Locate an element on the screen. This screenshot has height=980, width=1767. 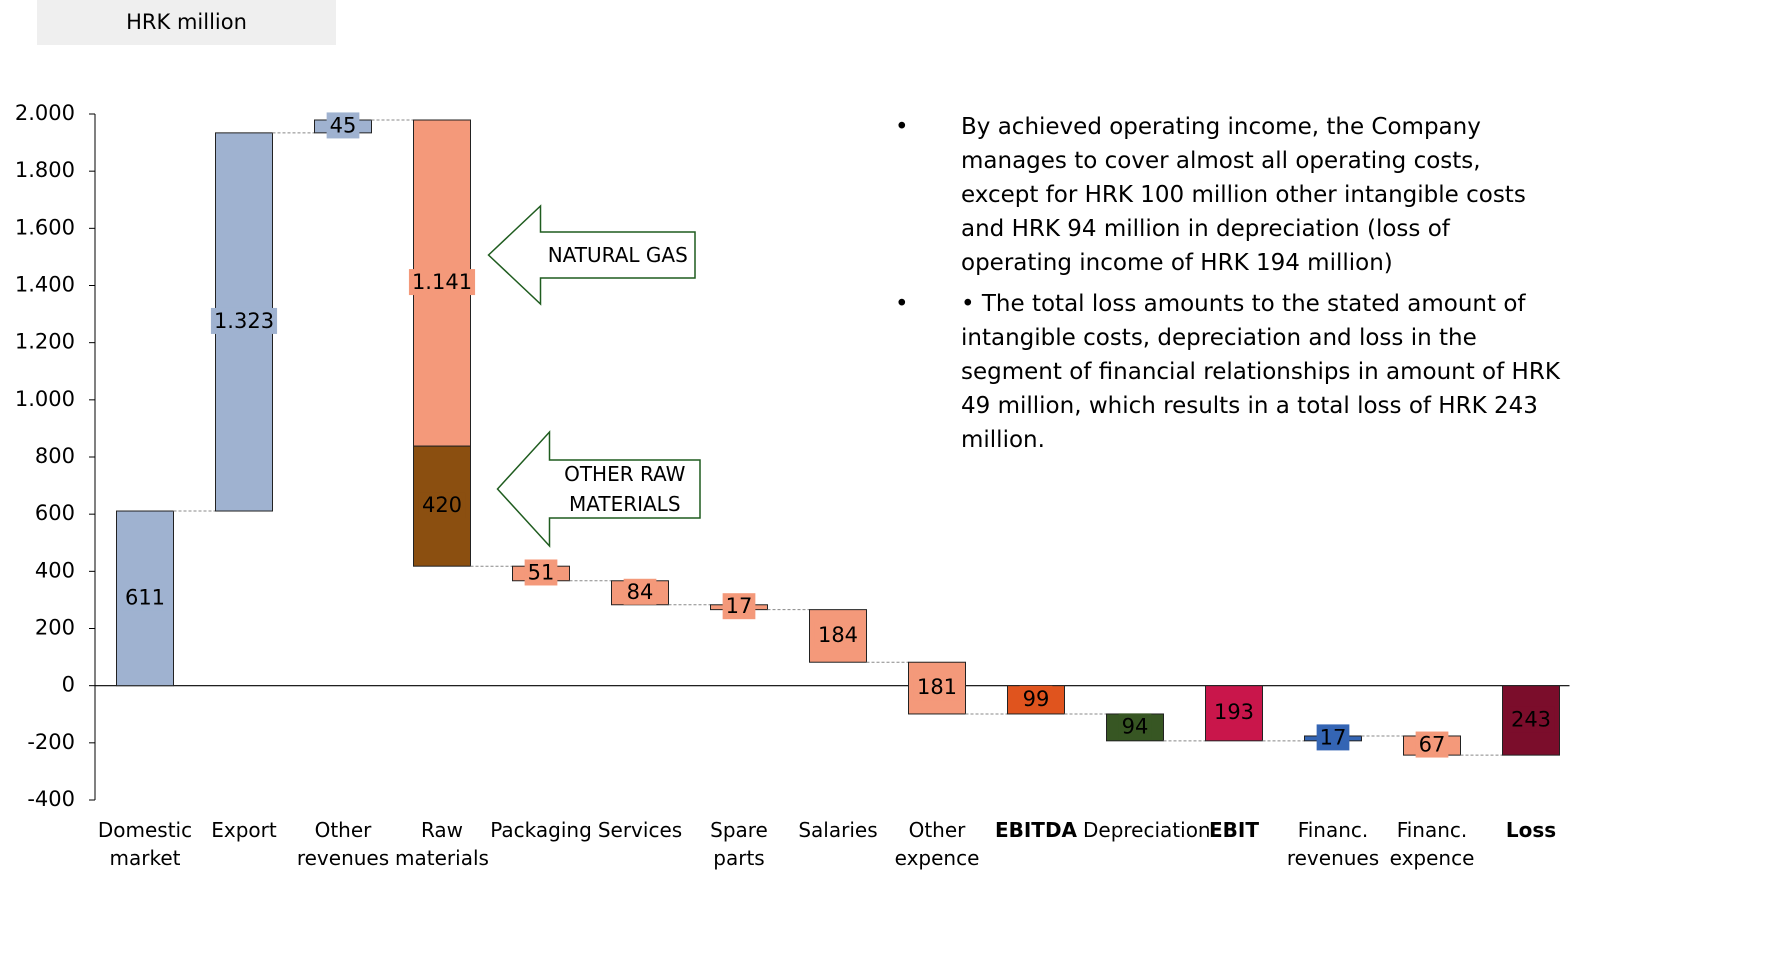
value-label-group: 67 is located at coordinates (1432, 744).